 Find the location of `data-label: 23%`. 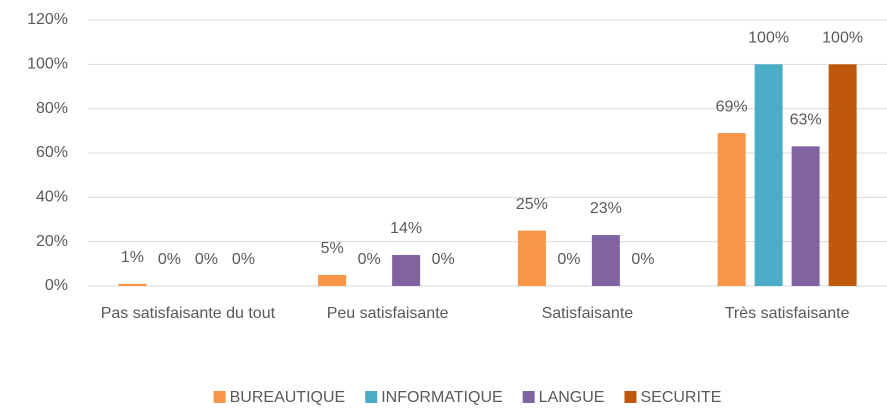

data-label: 23% is located at coordinates (606, 208).